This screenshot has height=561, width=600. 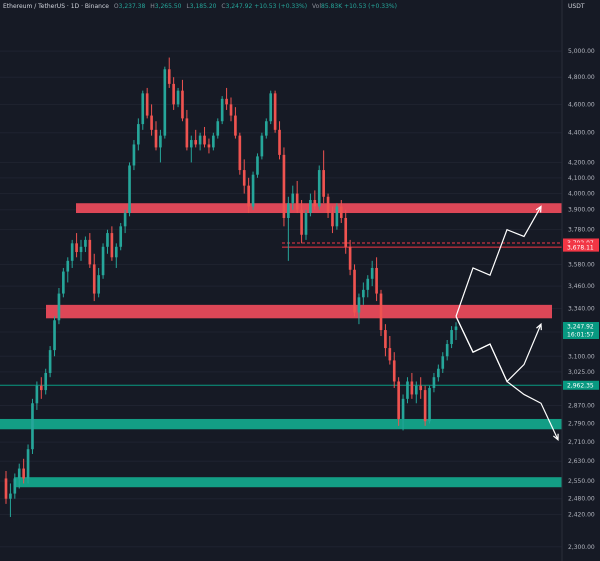 I want to click on close-value: 3,247.92, so click(x=239, y=6).